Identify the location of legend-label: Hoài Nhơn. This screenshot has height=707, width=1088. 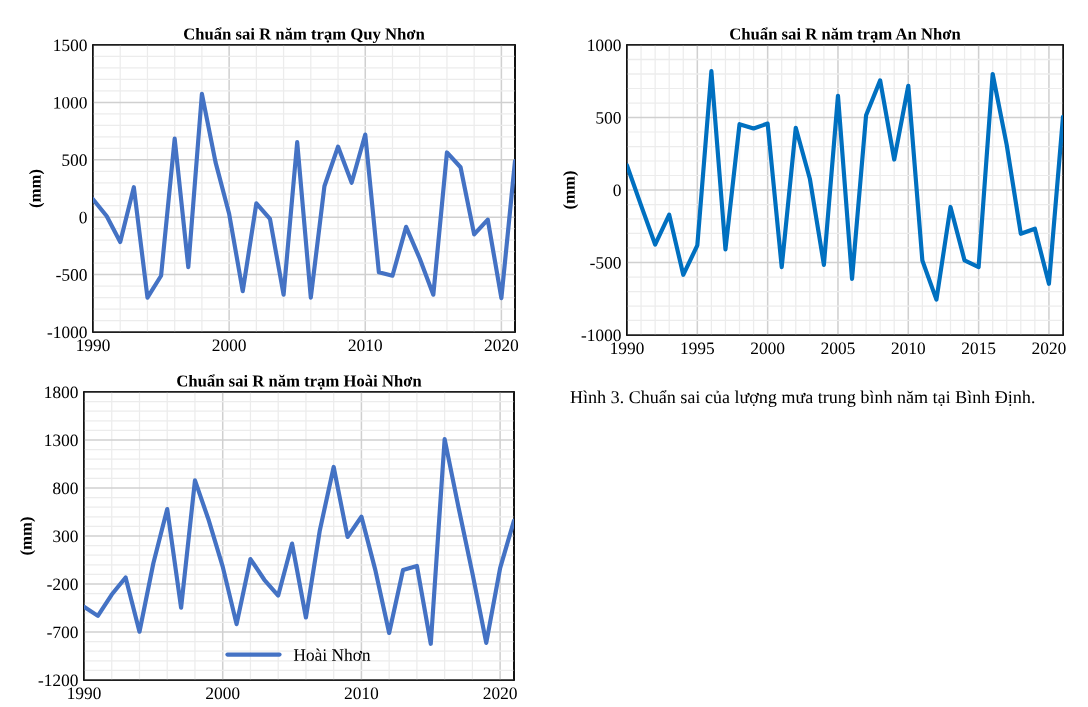
(332, 654).